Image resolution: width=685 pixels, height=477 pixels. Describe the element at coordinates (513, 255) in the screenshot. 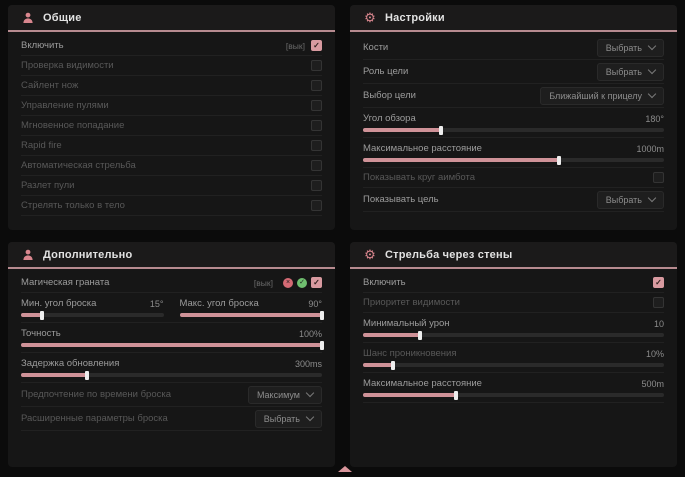

I see `panel-wallshoot-header: ⚙ Стрельба через стены` at that location.